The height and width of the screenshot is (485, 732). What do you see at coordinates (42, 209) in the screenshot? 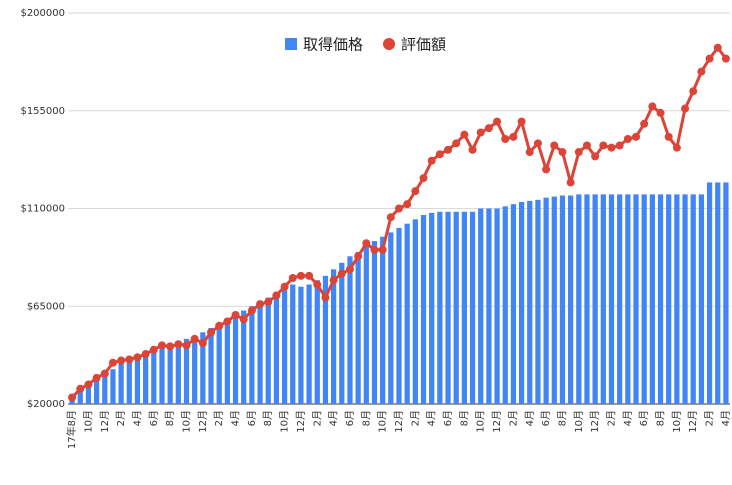
I see `y-tick-label: $110000` at bounding box center [42, 209].